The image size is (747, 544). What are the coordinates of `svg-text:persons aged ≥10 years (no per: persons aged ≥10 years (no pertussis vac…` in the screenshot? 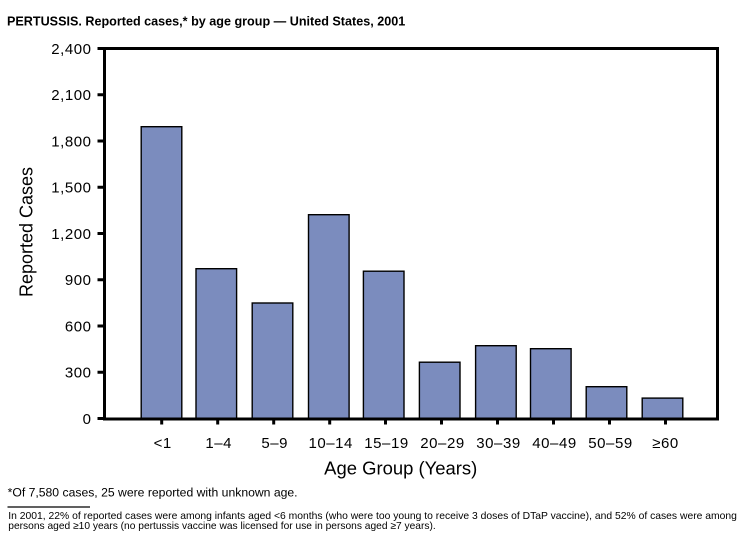 It's located at (221, 526).